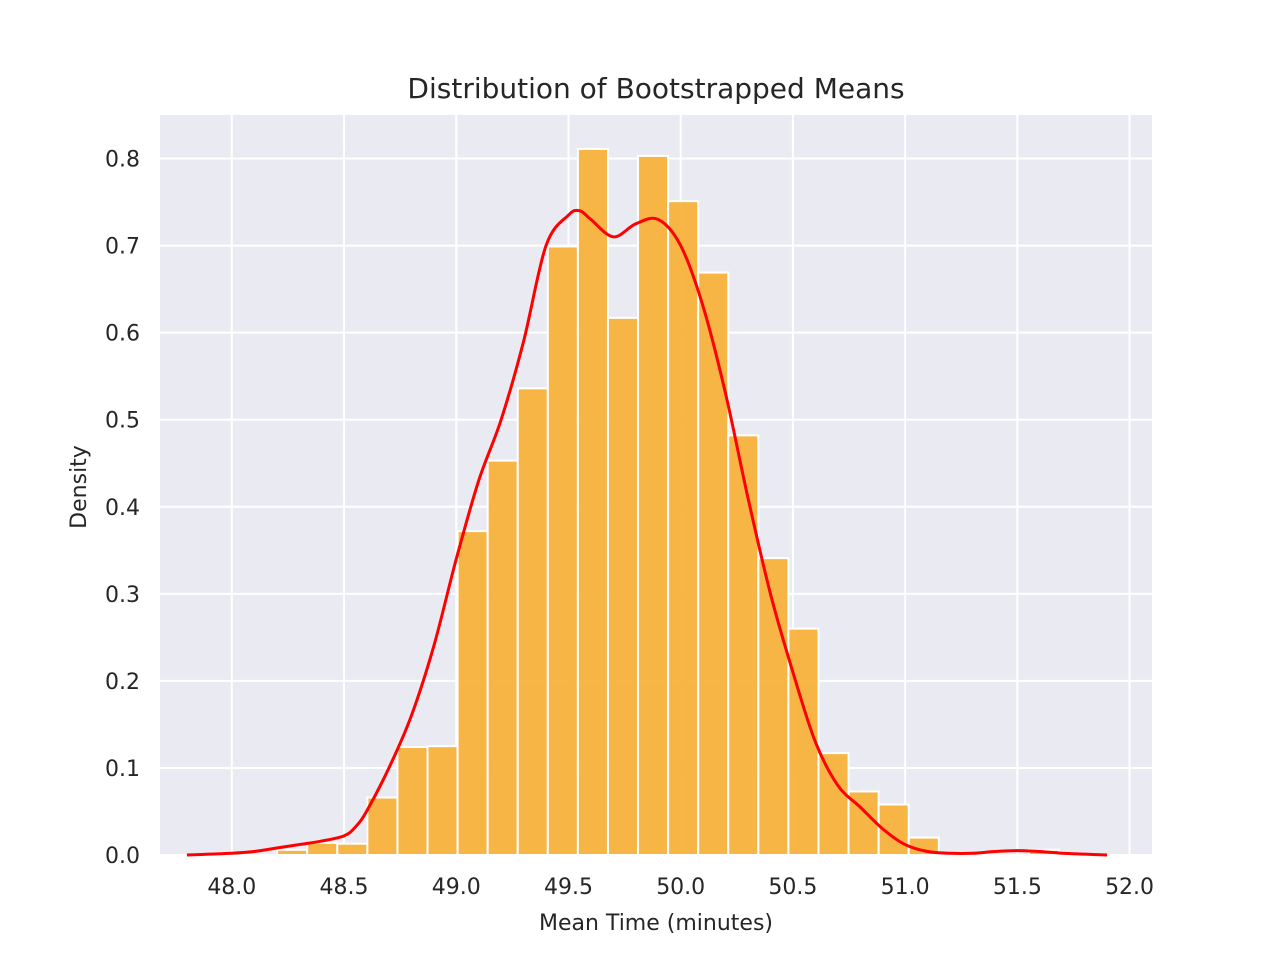  What do you see at coordinates (344, 887) in the screenshot?
I see `x-tick-label: 48.5` at bounding box center [344, 887].